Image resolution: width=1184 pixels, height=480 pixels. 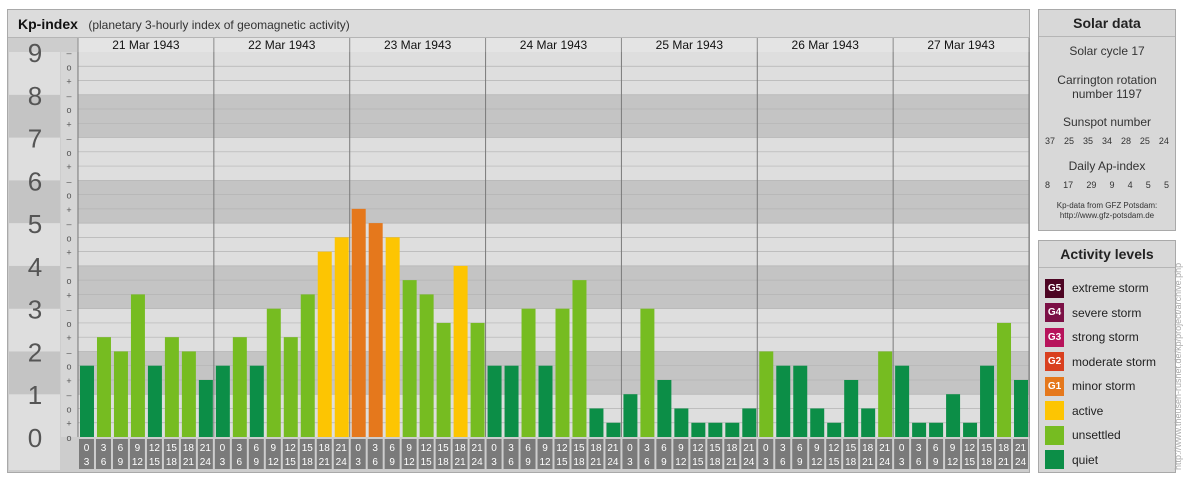 What do you see at coordinates (1125, 141) in the screenshot?
I see `sunspot-value: 28` at bounding box center [1125, 141].